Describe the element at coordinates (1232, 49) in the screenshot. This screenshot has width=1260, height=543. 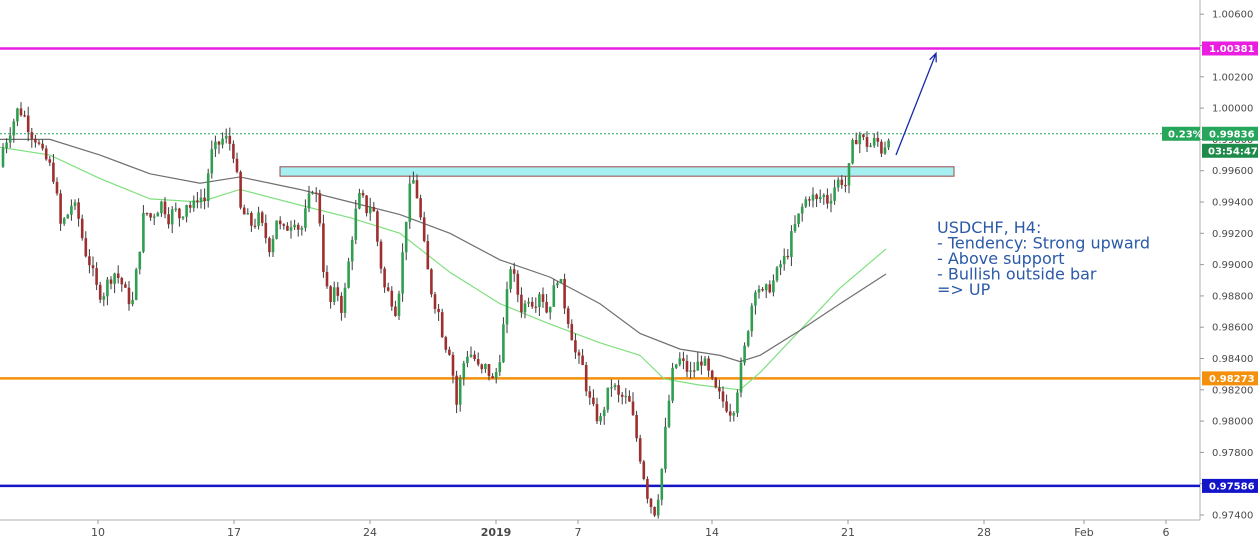
I see `level-label: 1.00381` at that location.